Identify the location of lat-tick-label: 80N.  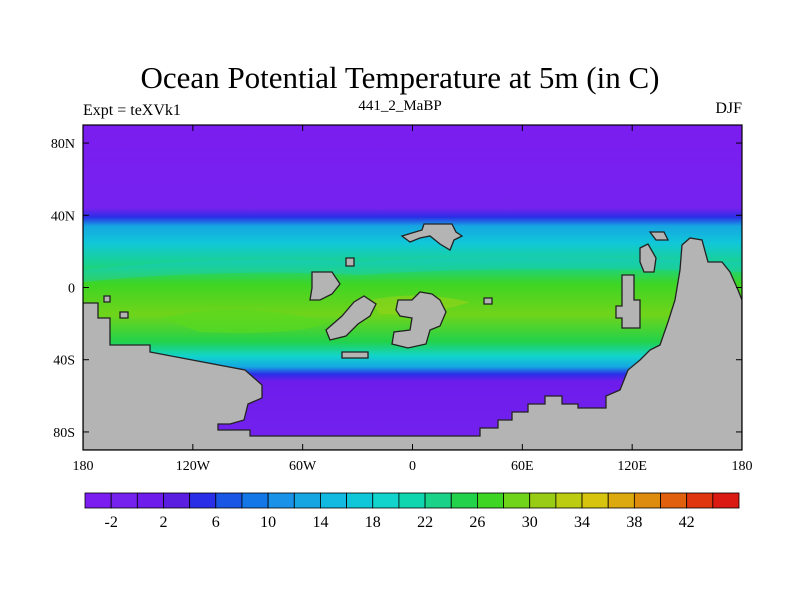
(63, 144).